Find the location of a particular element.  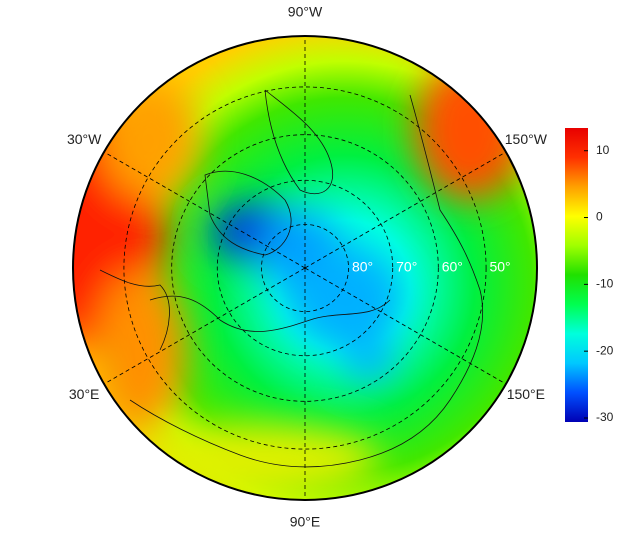

latitude-label: 70° is located at coordinates (406, 267).